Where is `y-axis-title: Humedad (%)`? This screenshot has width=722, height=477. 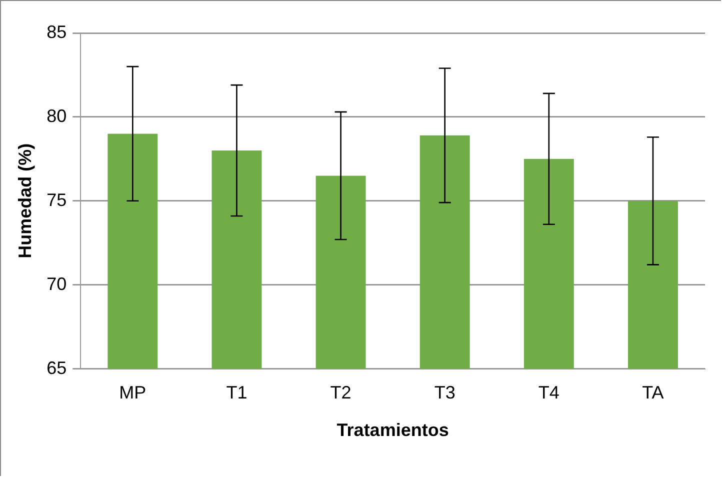
y-axis-title: Humedad (%) is located at coordinates (24, 200).